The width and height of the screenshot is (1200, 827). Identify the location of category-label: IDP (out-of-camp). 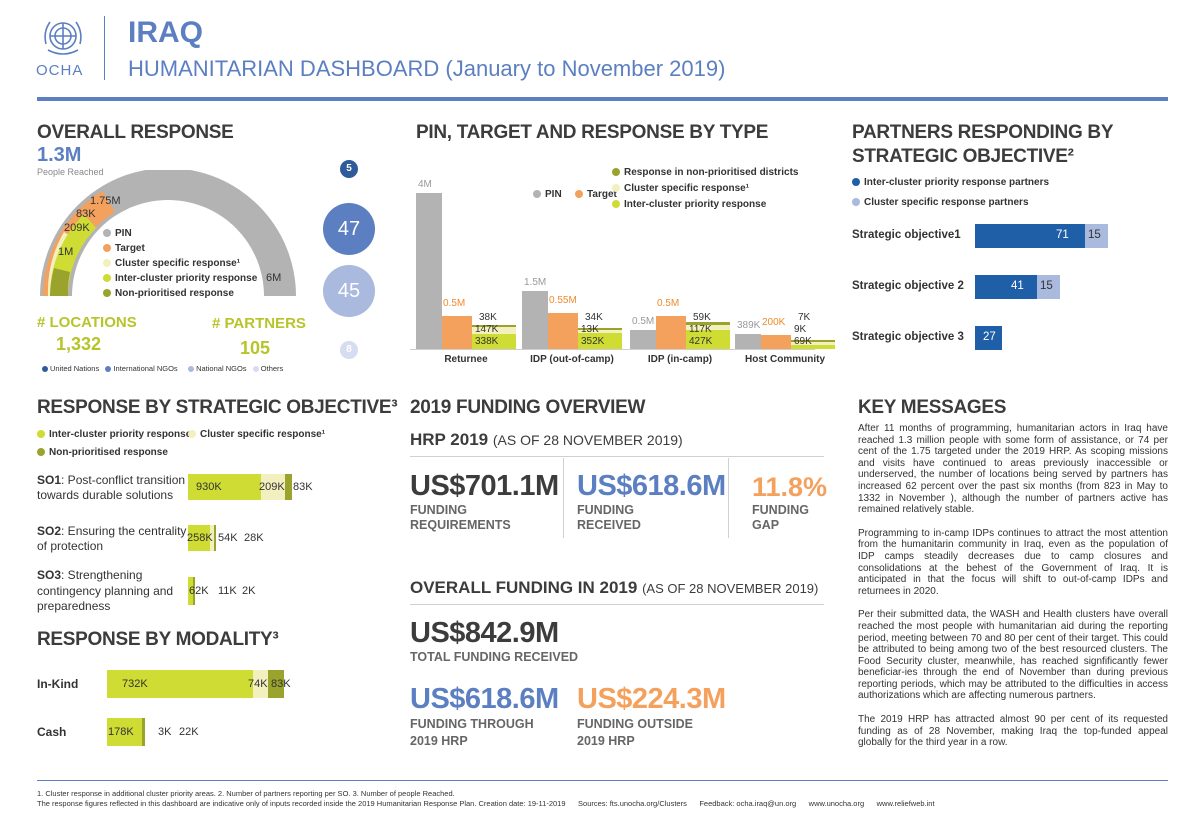
(572, 359).